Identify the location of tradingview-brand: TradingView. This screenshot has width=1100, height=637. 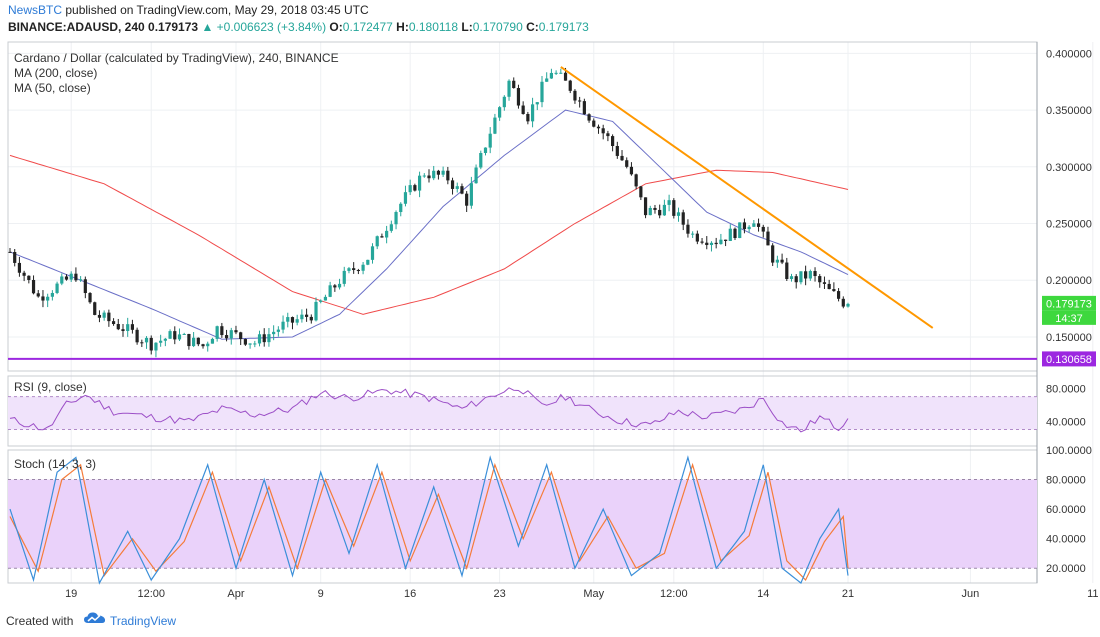
(143, 621).